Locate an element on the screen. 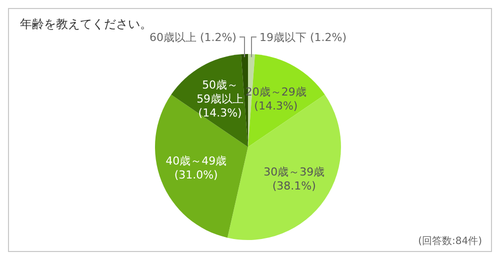 This screenshot has height=260, width=500. slice-label: 19歳以下 (1.2%) is located at coordinates (303, 37).